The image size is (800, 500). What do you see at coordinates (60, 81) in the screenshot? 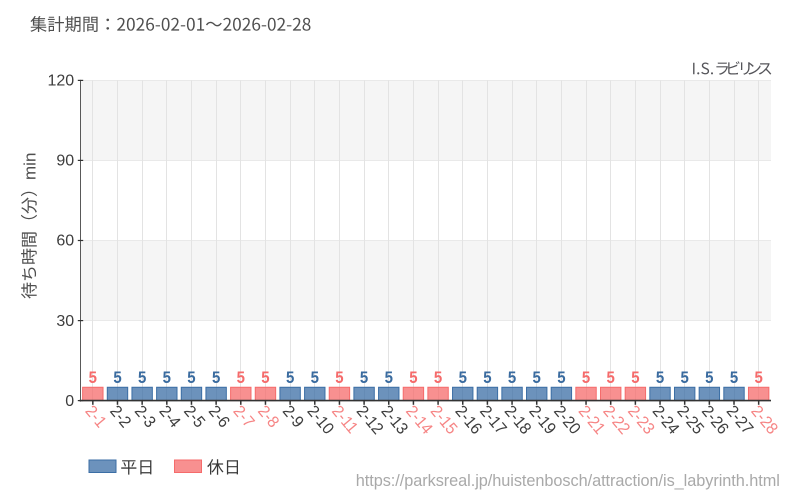
I see `svg-text: 120` at bounding box center [60, 81].